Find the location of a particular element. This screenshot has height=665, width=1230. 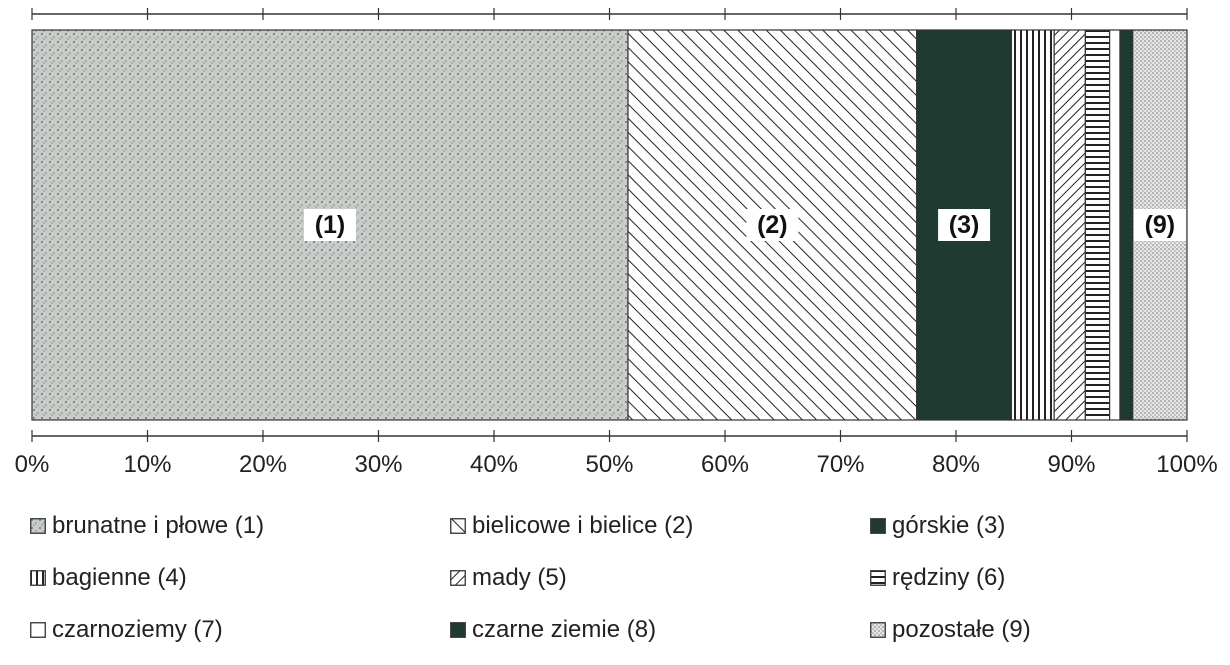

x-tick-label: 100% is located at coordinates (1186, 464).